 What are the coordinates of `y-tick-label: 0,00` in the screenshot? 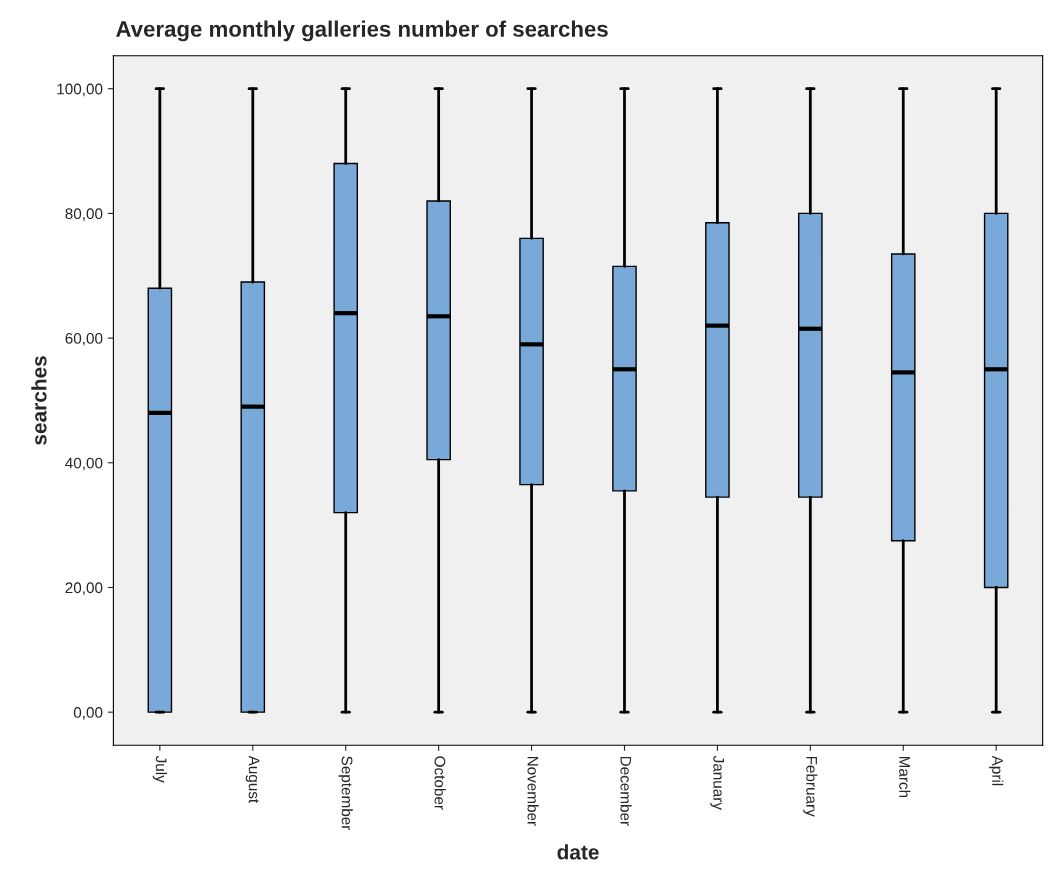 It's located at (88, 713).